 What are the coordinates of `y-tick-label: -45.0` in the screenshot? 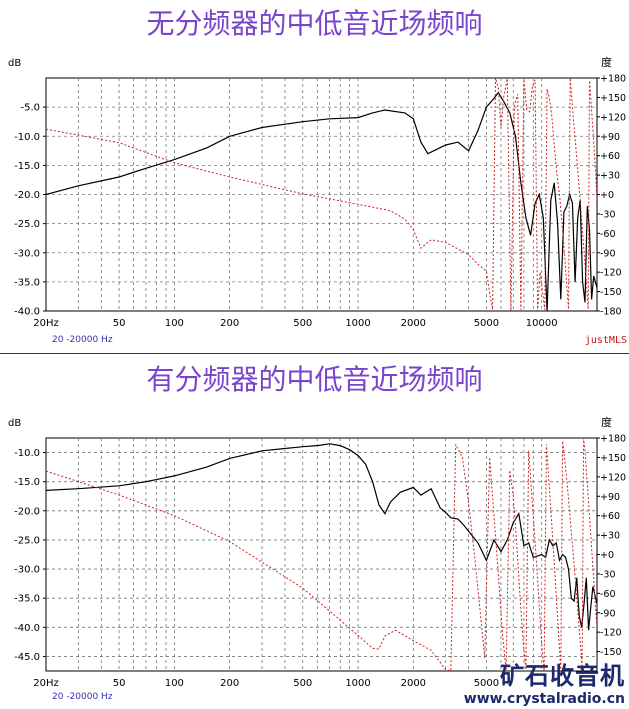 It's located at (27, 657).